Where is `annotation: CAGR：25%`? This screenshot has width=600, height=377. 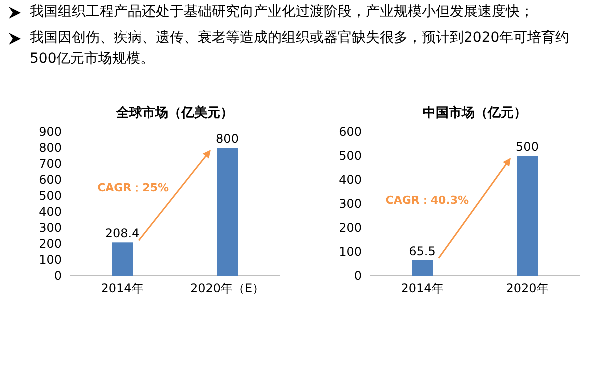
annotation: CAGR：25% is located at coordinates (133, 187).